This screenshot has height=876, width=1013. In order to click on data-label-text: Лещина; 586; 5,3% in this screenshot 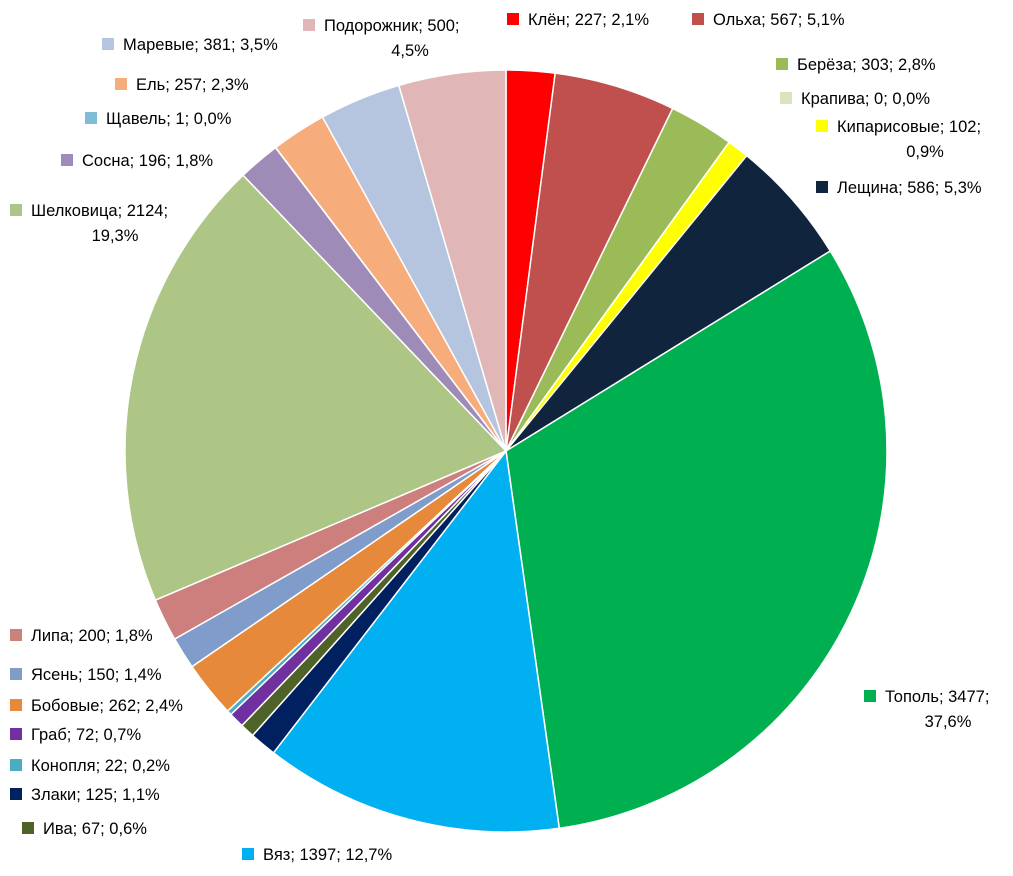, I will do `click(909, 188)`.